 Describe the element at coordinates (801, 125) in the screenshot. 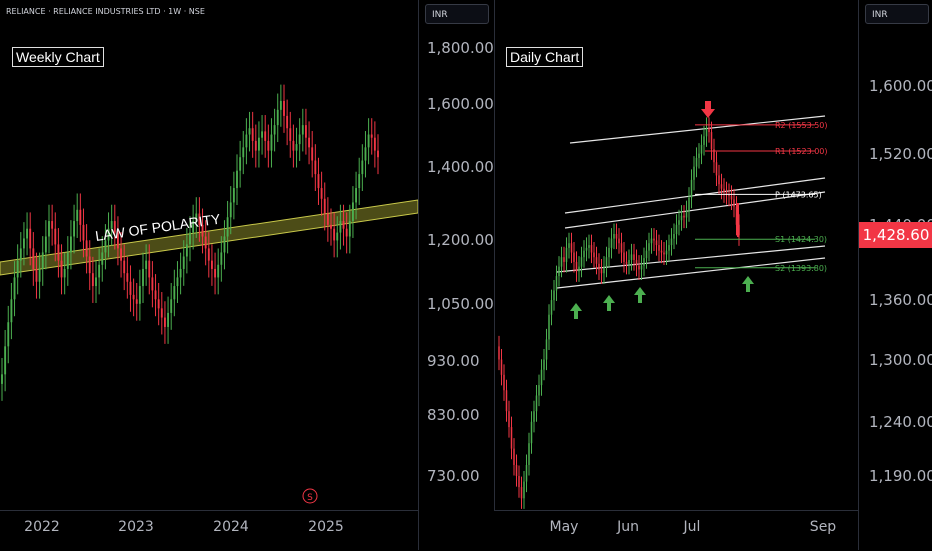

I see `pivot-label-r2: R2 (1553.50)` at that location.